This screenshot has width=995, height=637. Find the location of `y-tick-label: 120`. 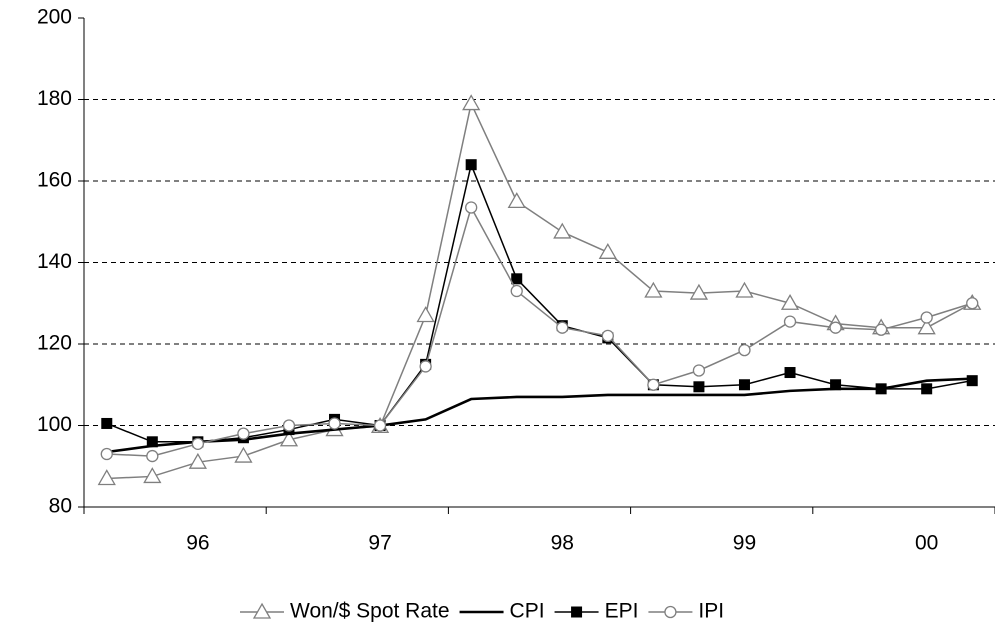

y-tick-label: 120 is located at coordinates (54, 343).